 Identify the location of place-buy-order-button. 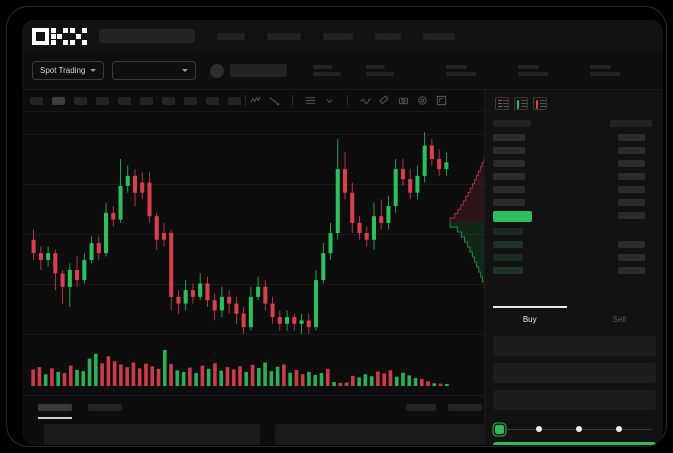
(574, 443).